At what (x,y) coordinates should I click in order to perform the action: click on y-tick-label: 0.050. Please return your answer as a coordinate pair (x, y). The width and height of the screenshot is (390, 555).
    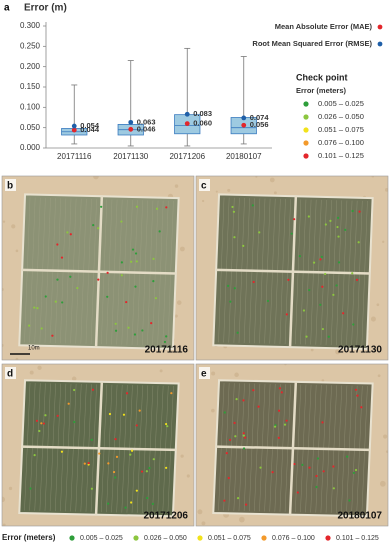
    Looking at the image, I should click on (30, 127).